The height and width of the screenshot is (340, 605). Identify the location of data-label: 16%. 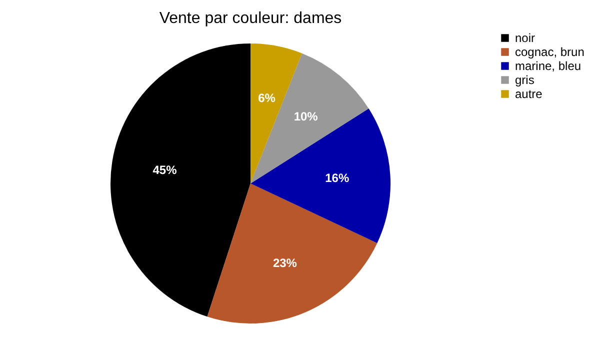
(337, 178).